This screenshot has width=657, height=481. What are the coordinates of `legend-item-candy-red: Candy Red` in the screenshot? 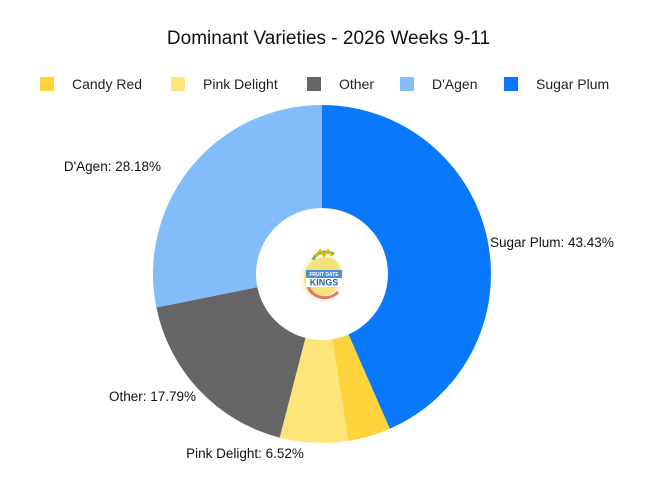 It's located at (91, 84).